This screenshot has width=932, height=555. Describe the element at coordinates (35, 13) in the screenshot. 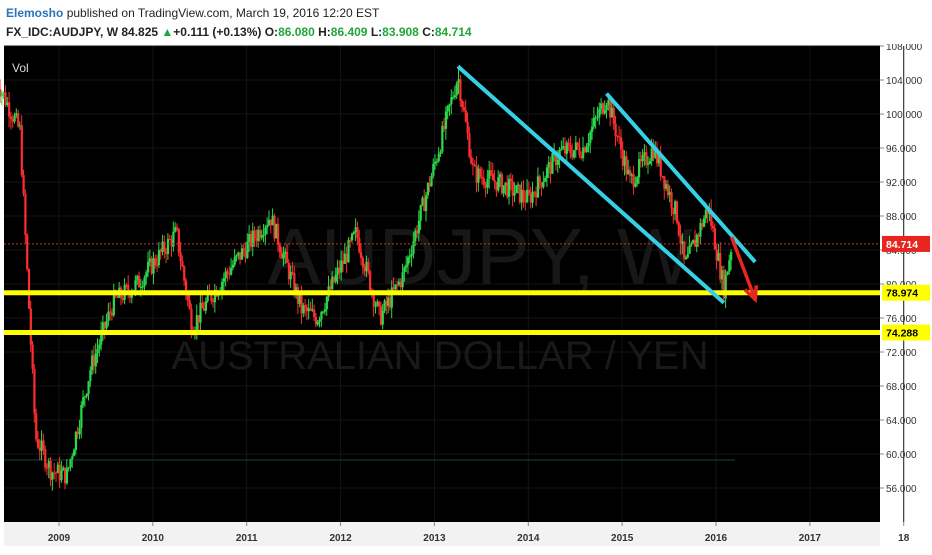

I see `author-link: Elemosho` at that location.